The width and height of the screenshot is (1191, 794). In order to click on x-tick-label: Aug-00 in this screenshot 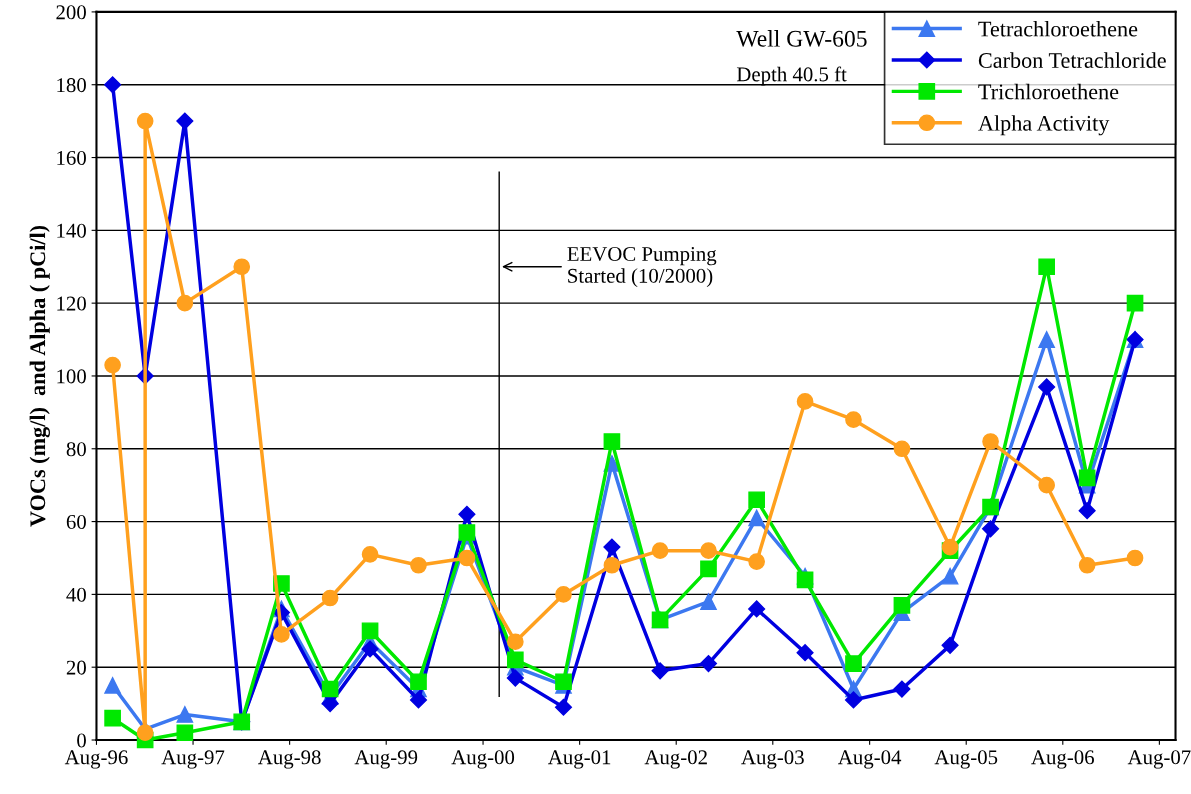, I will do `click(483, 759)`.